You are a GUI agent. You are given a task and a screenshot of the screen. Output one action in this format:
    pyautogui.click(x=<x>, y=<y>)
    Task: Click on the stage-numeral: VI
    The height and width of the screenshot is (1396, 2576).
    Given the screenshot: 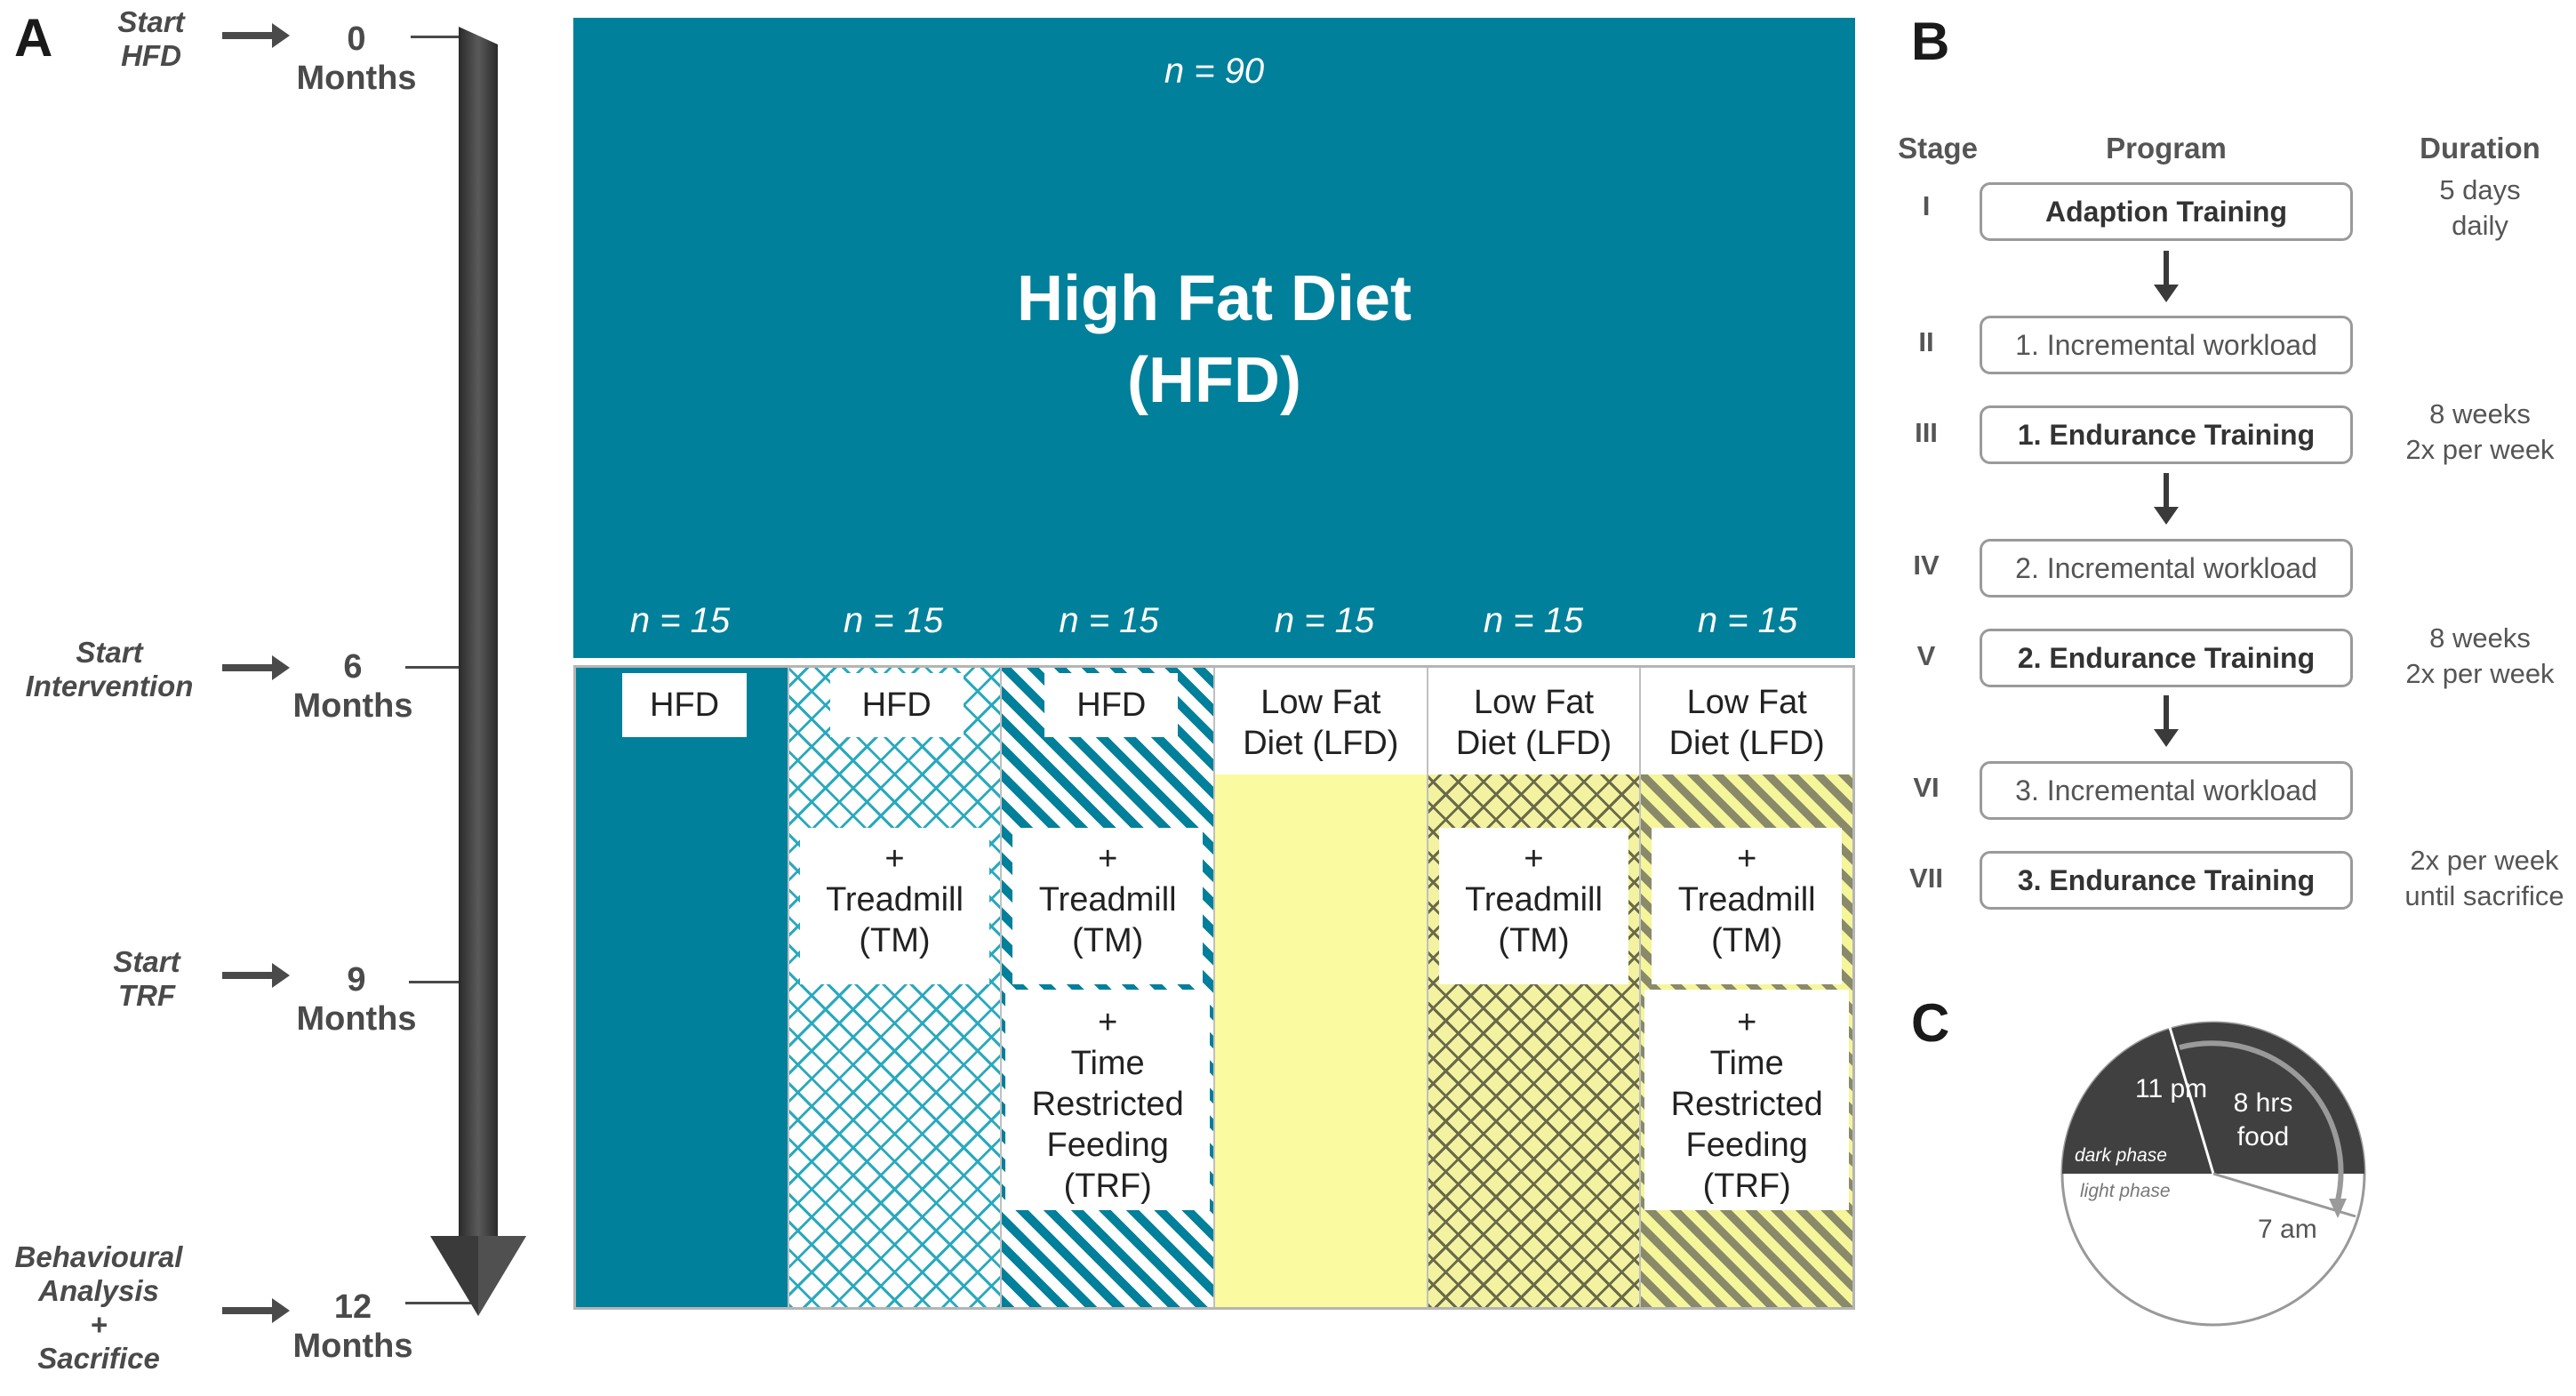 What is the action you would take?
    pyautogui.click(x=1926, y=788)
    